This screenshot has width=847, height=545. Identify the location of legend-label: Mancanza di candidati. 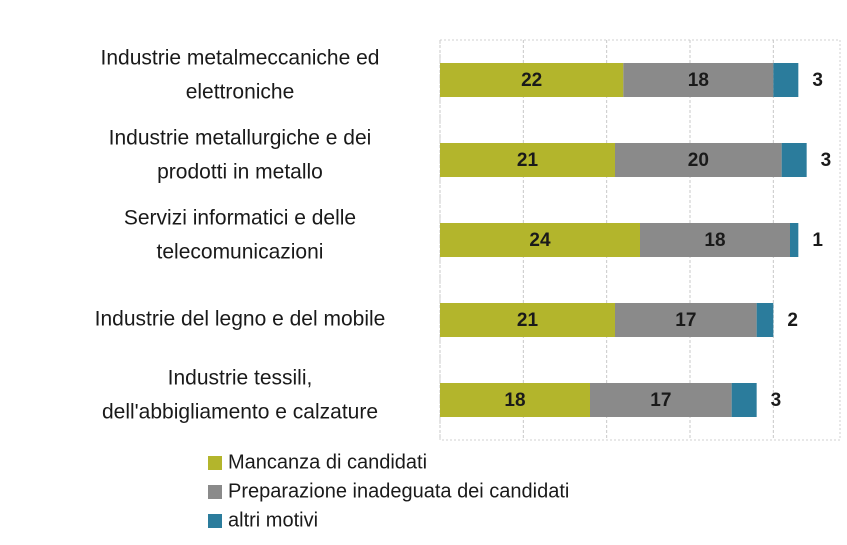
(327, 462).